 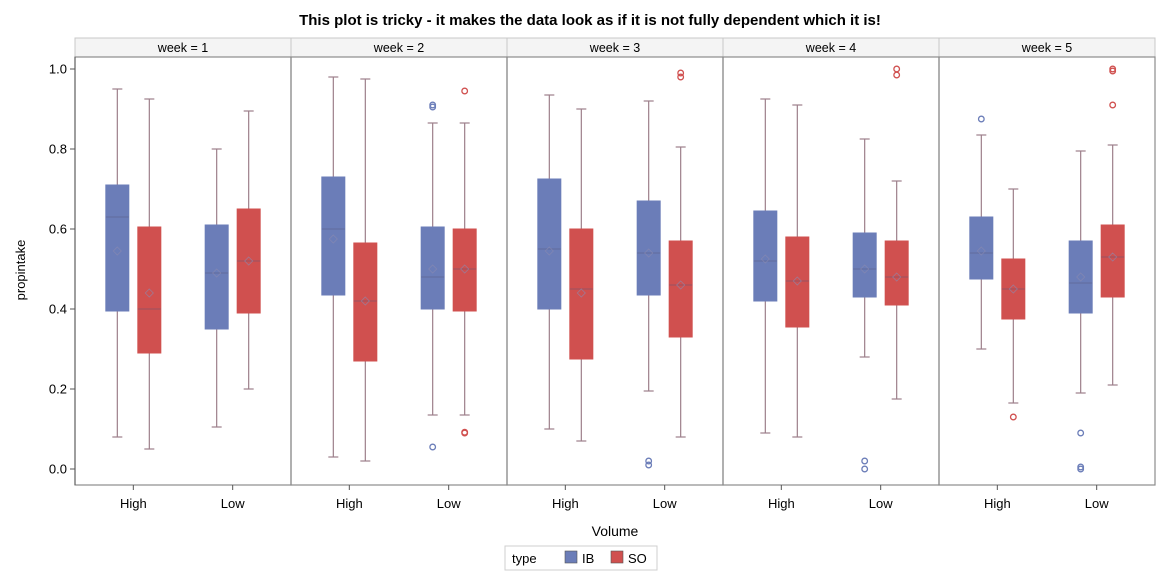 I want to click on panel-header-label: week = 1, so click(x=182, y=48).